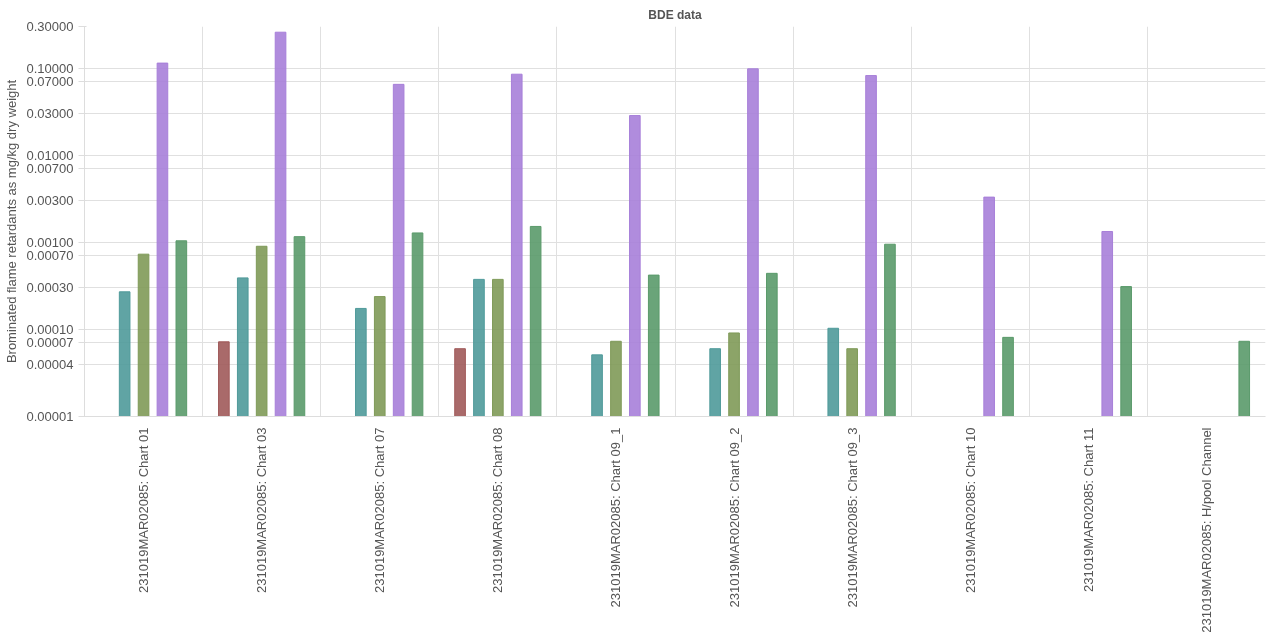 The width and height of the screenshot is (1282, 642). I want to click on x-tick-label: 231019MAR02085: Chart 11, so click(1088, 510).